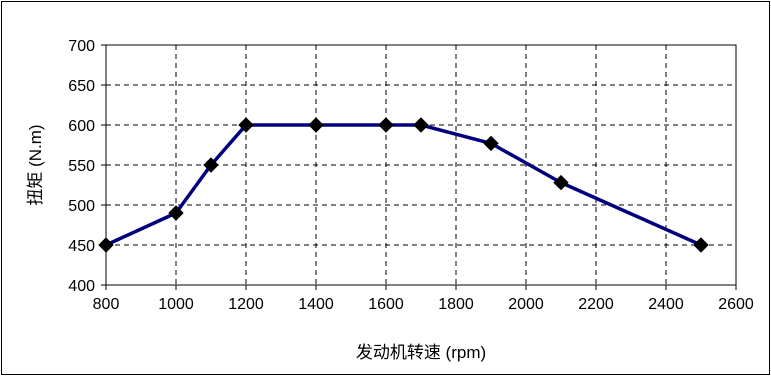 The image size is (771, 376). What do you see at coordinates (736, 304) in the screenshot?
I see `x-tick-label: 2600` at bounding box center [736, 304].